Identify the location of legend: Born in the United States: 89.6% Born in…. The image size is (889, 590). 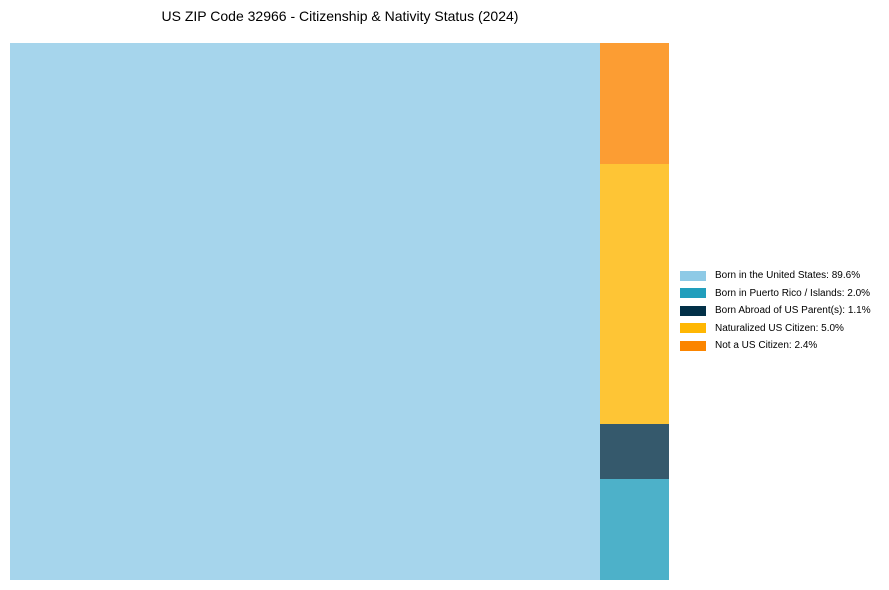
(775, 311).